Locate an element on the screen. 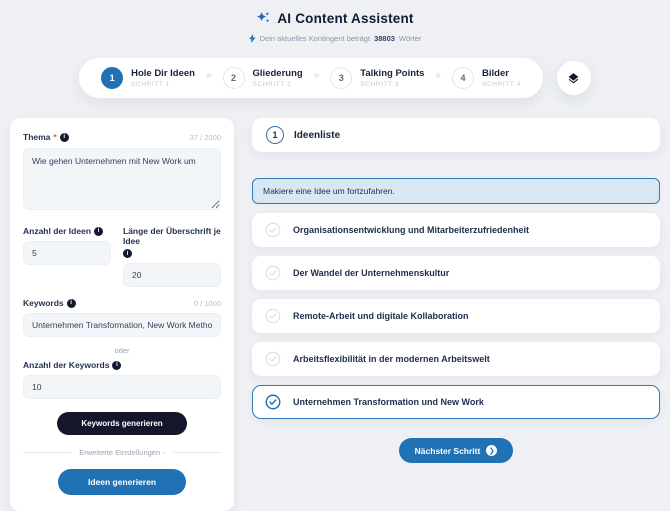 Image resolution: width=670 pixels, height=511 pixels. section-number-badge: 1 is located at coordinates (275, 135).